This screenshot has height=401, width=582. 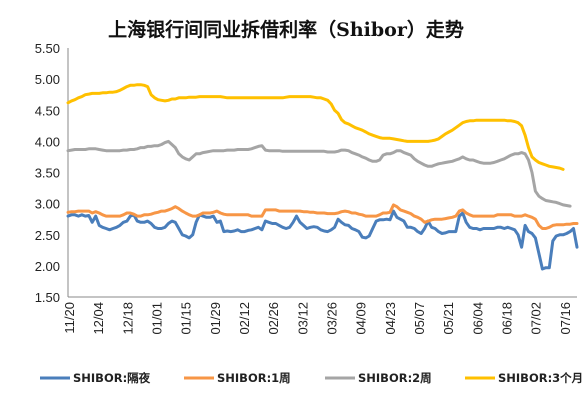 What do you see at coordinates (47, 110) in the screenshot?
I see `y-tick-label: 4.50` at bounding box center [47, 110].